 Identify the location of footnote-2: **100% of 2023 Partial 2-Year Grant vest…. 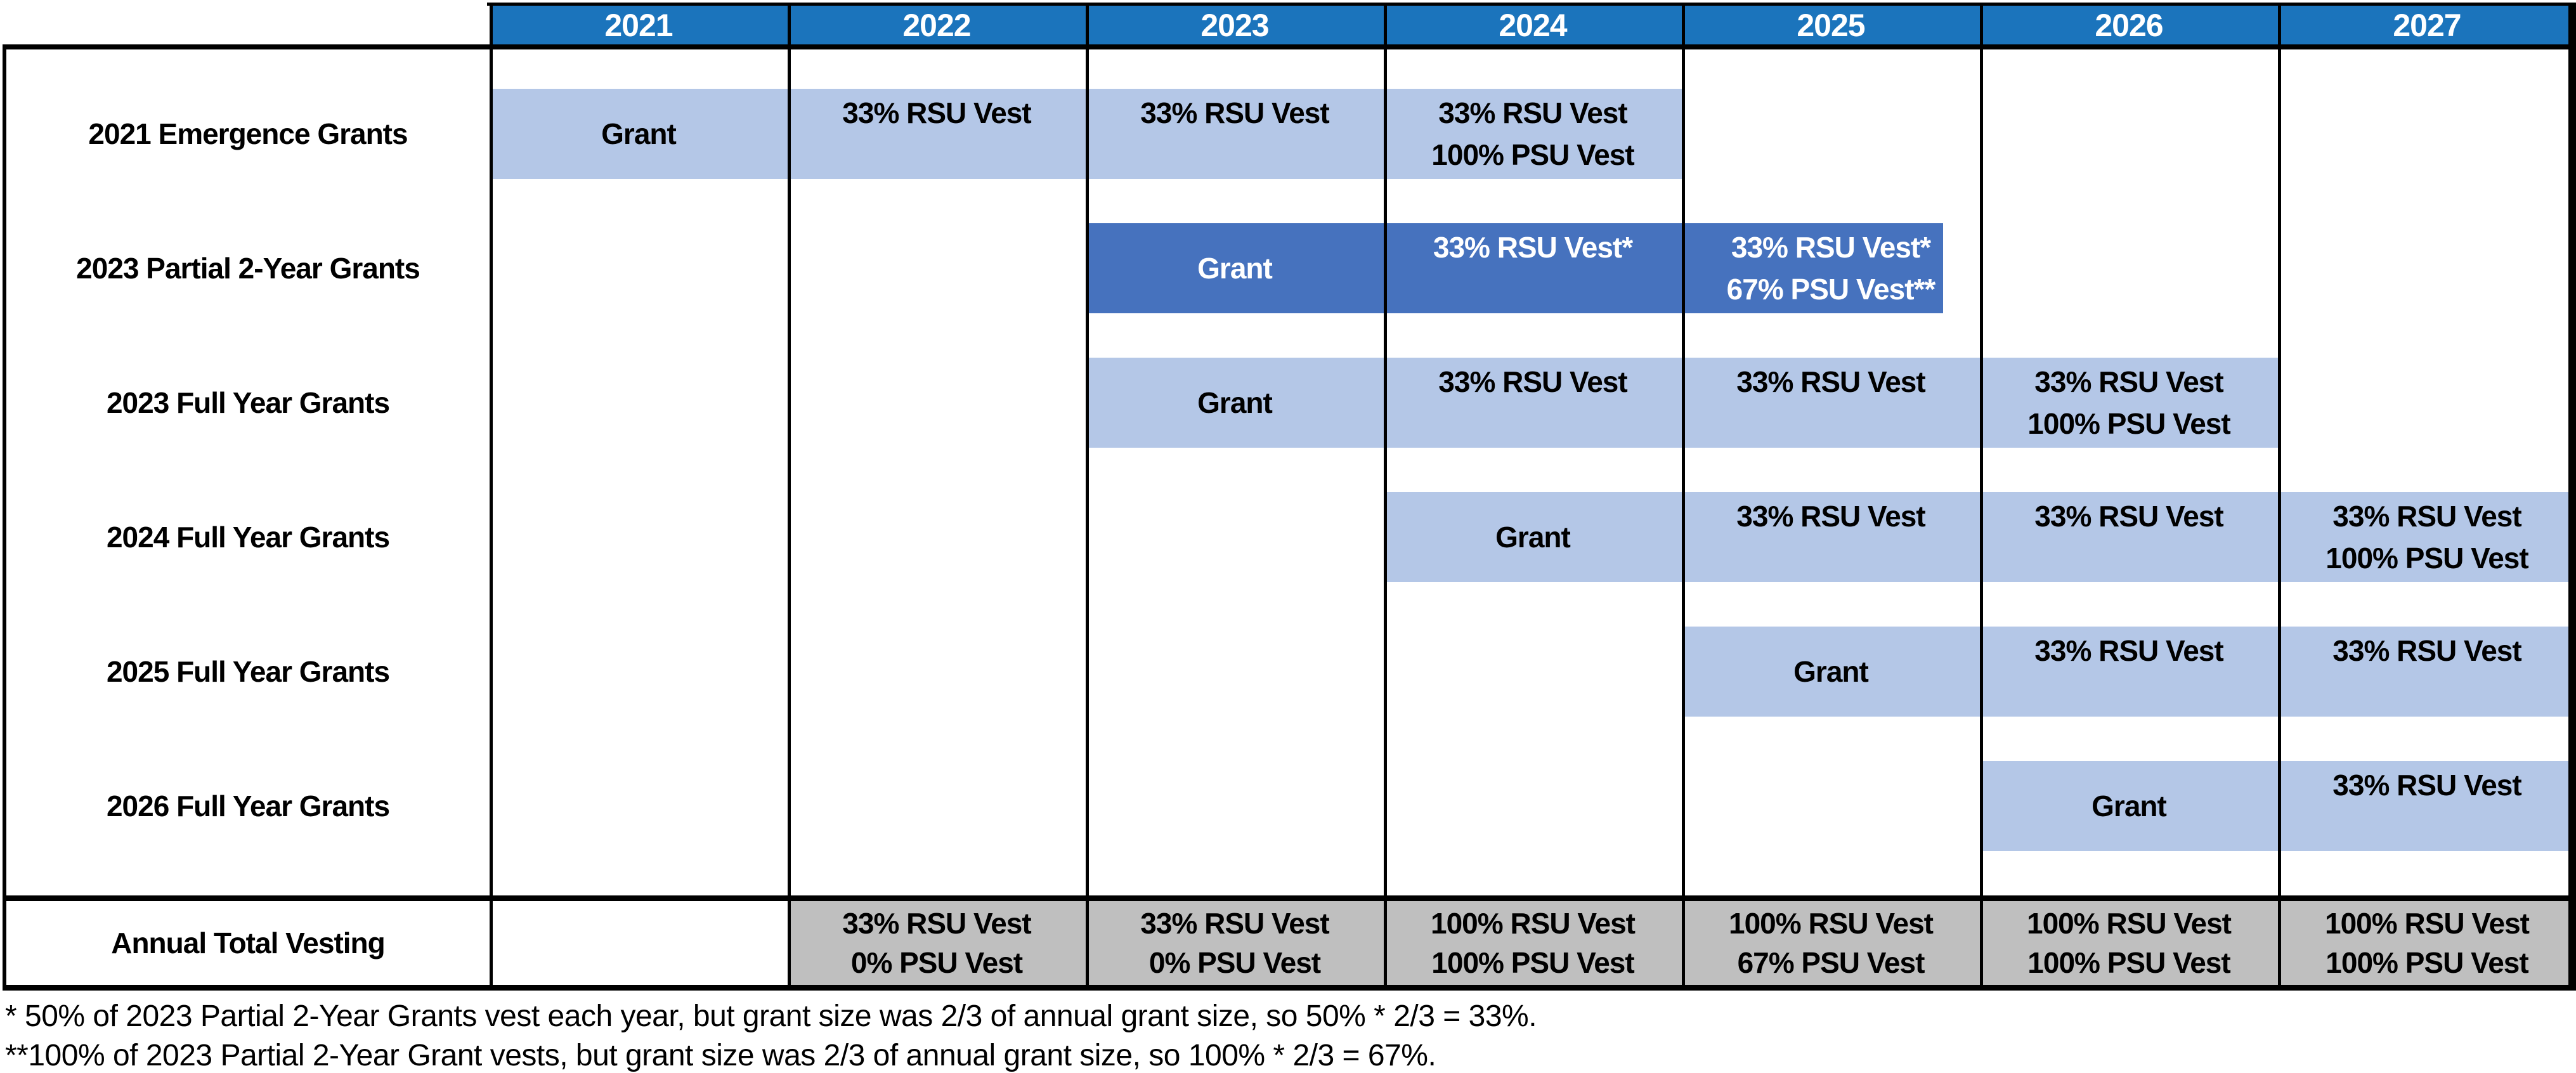
(721, 1056).